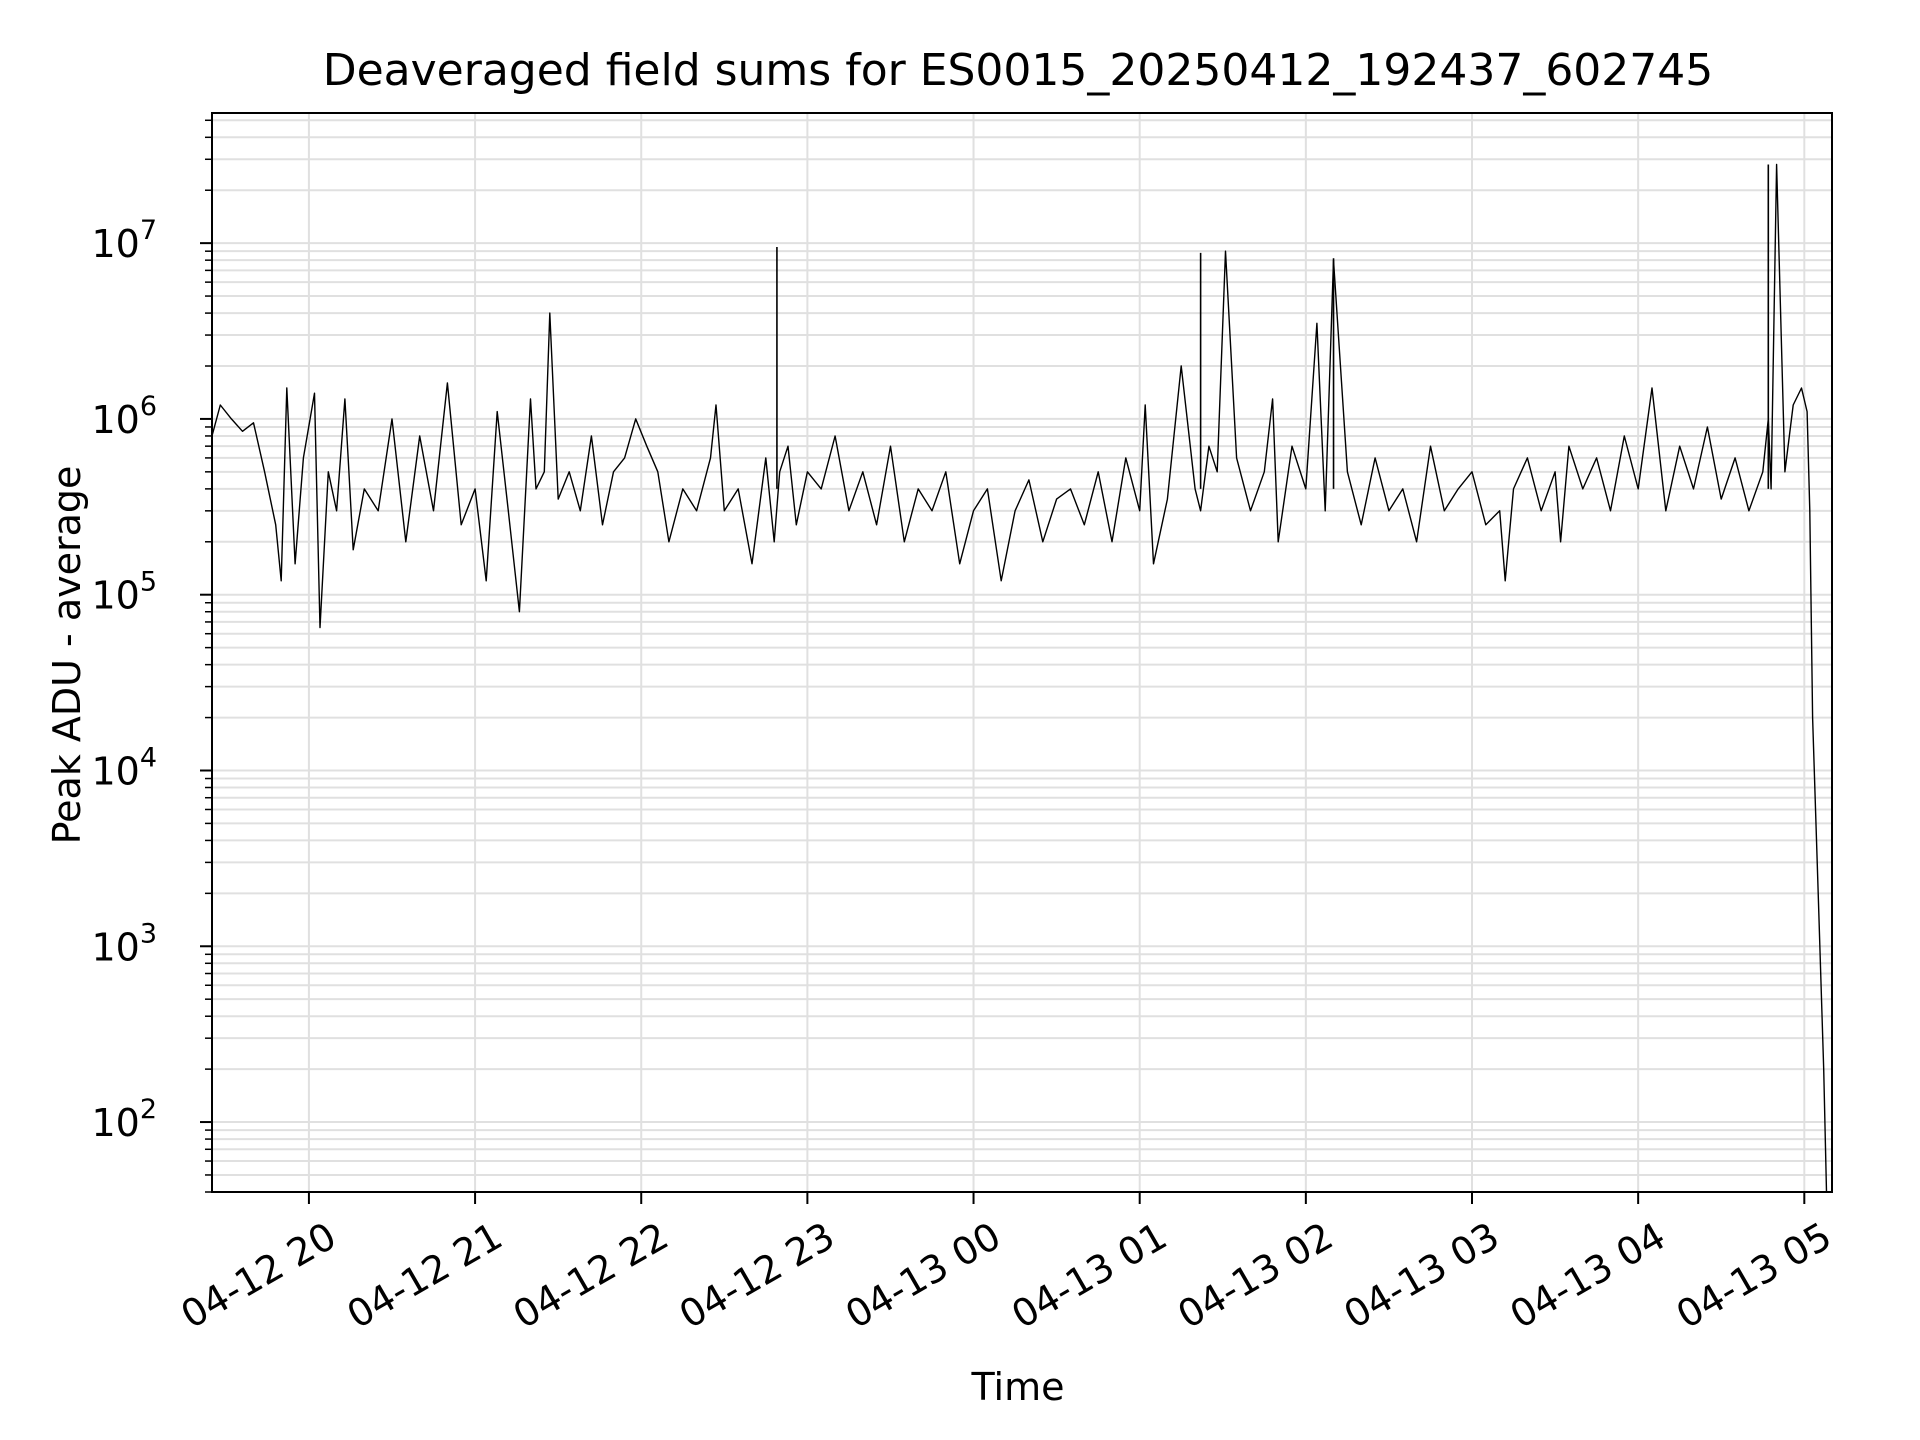 The width and height of the screenshot is (1920, 1440). Describe the element at coordinates (124, 592) in the screenshot. I see `y-tick-label: 10⁵` at that location.